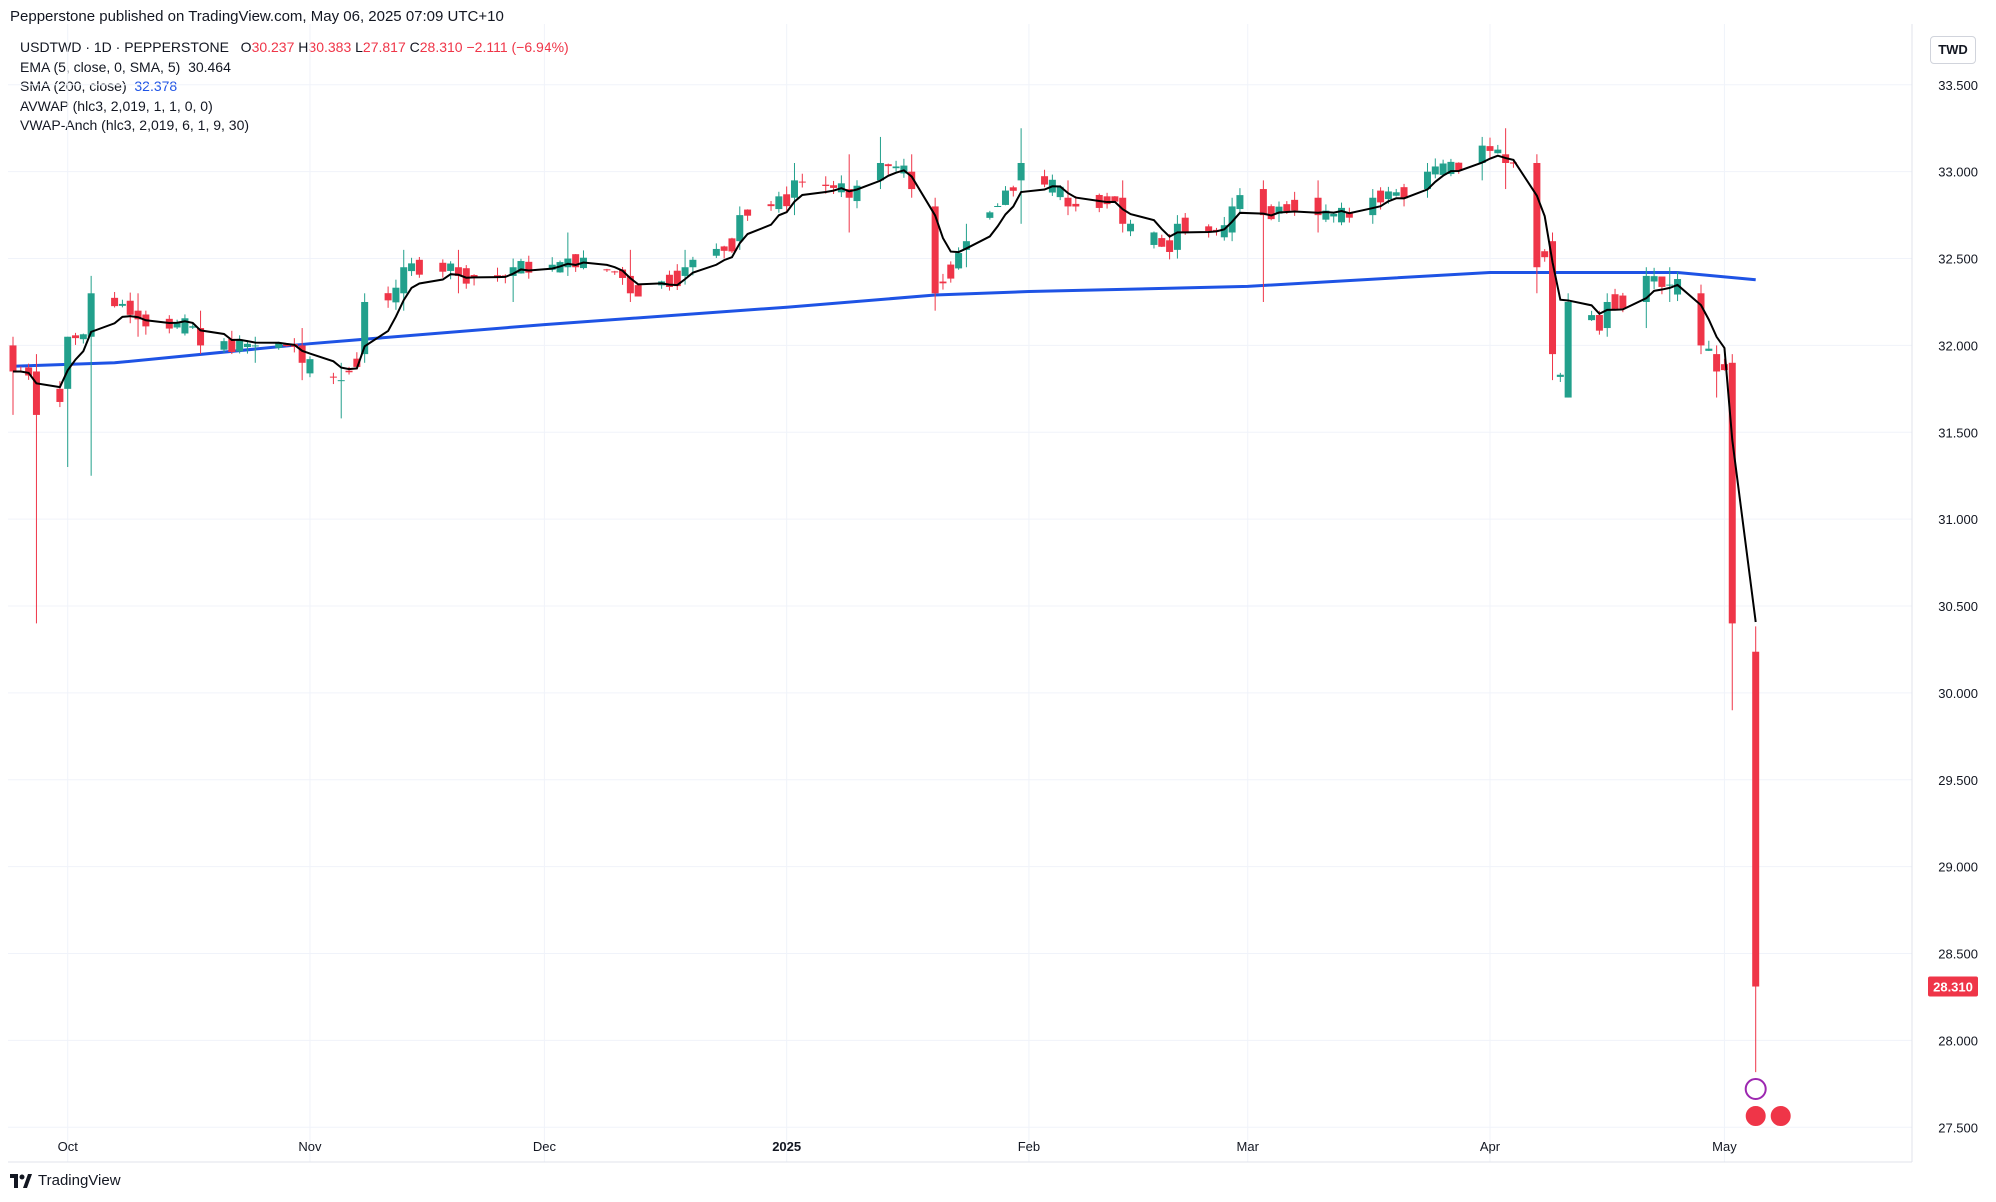 Image resolution: width=1996 pixels, height=1202 pixels. I want to click on x-tick-label: Mar, so click(1248, 1146).